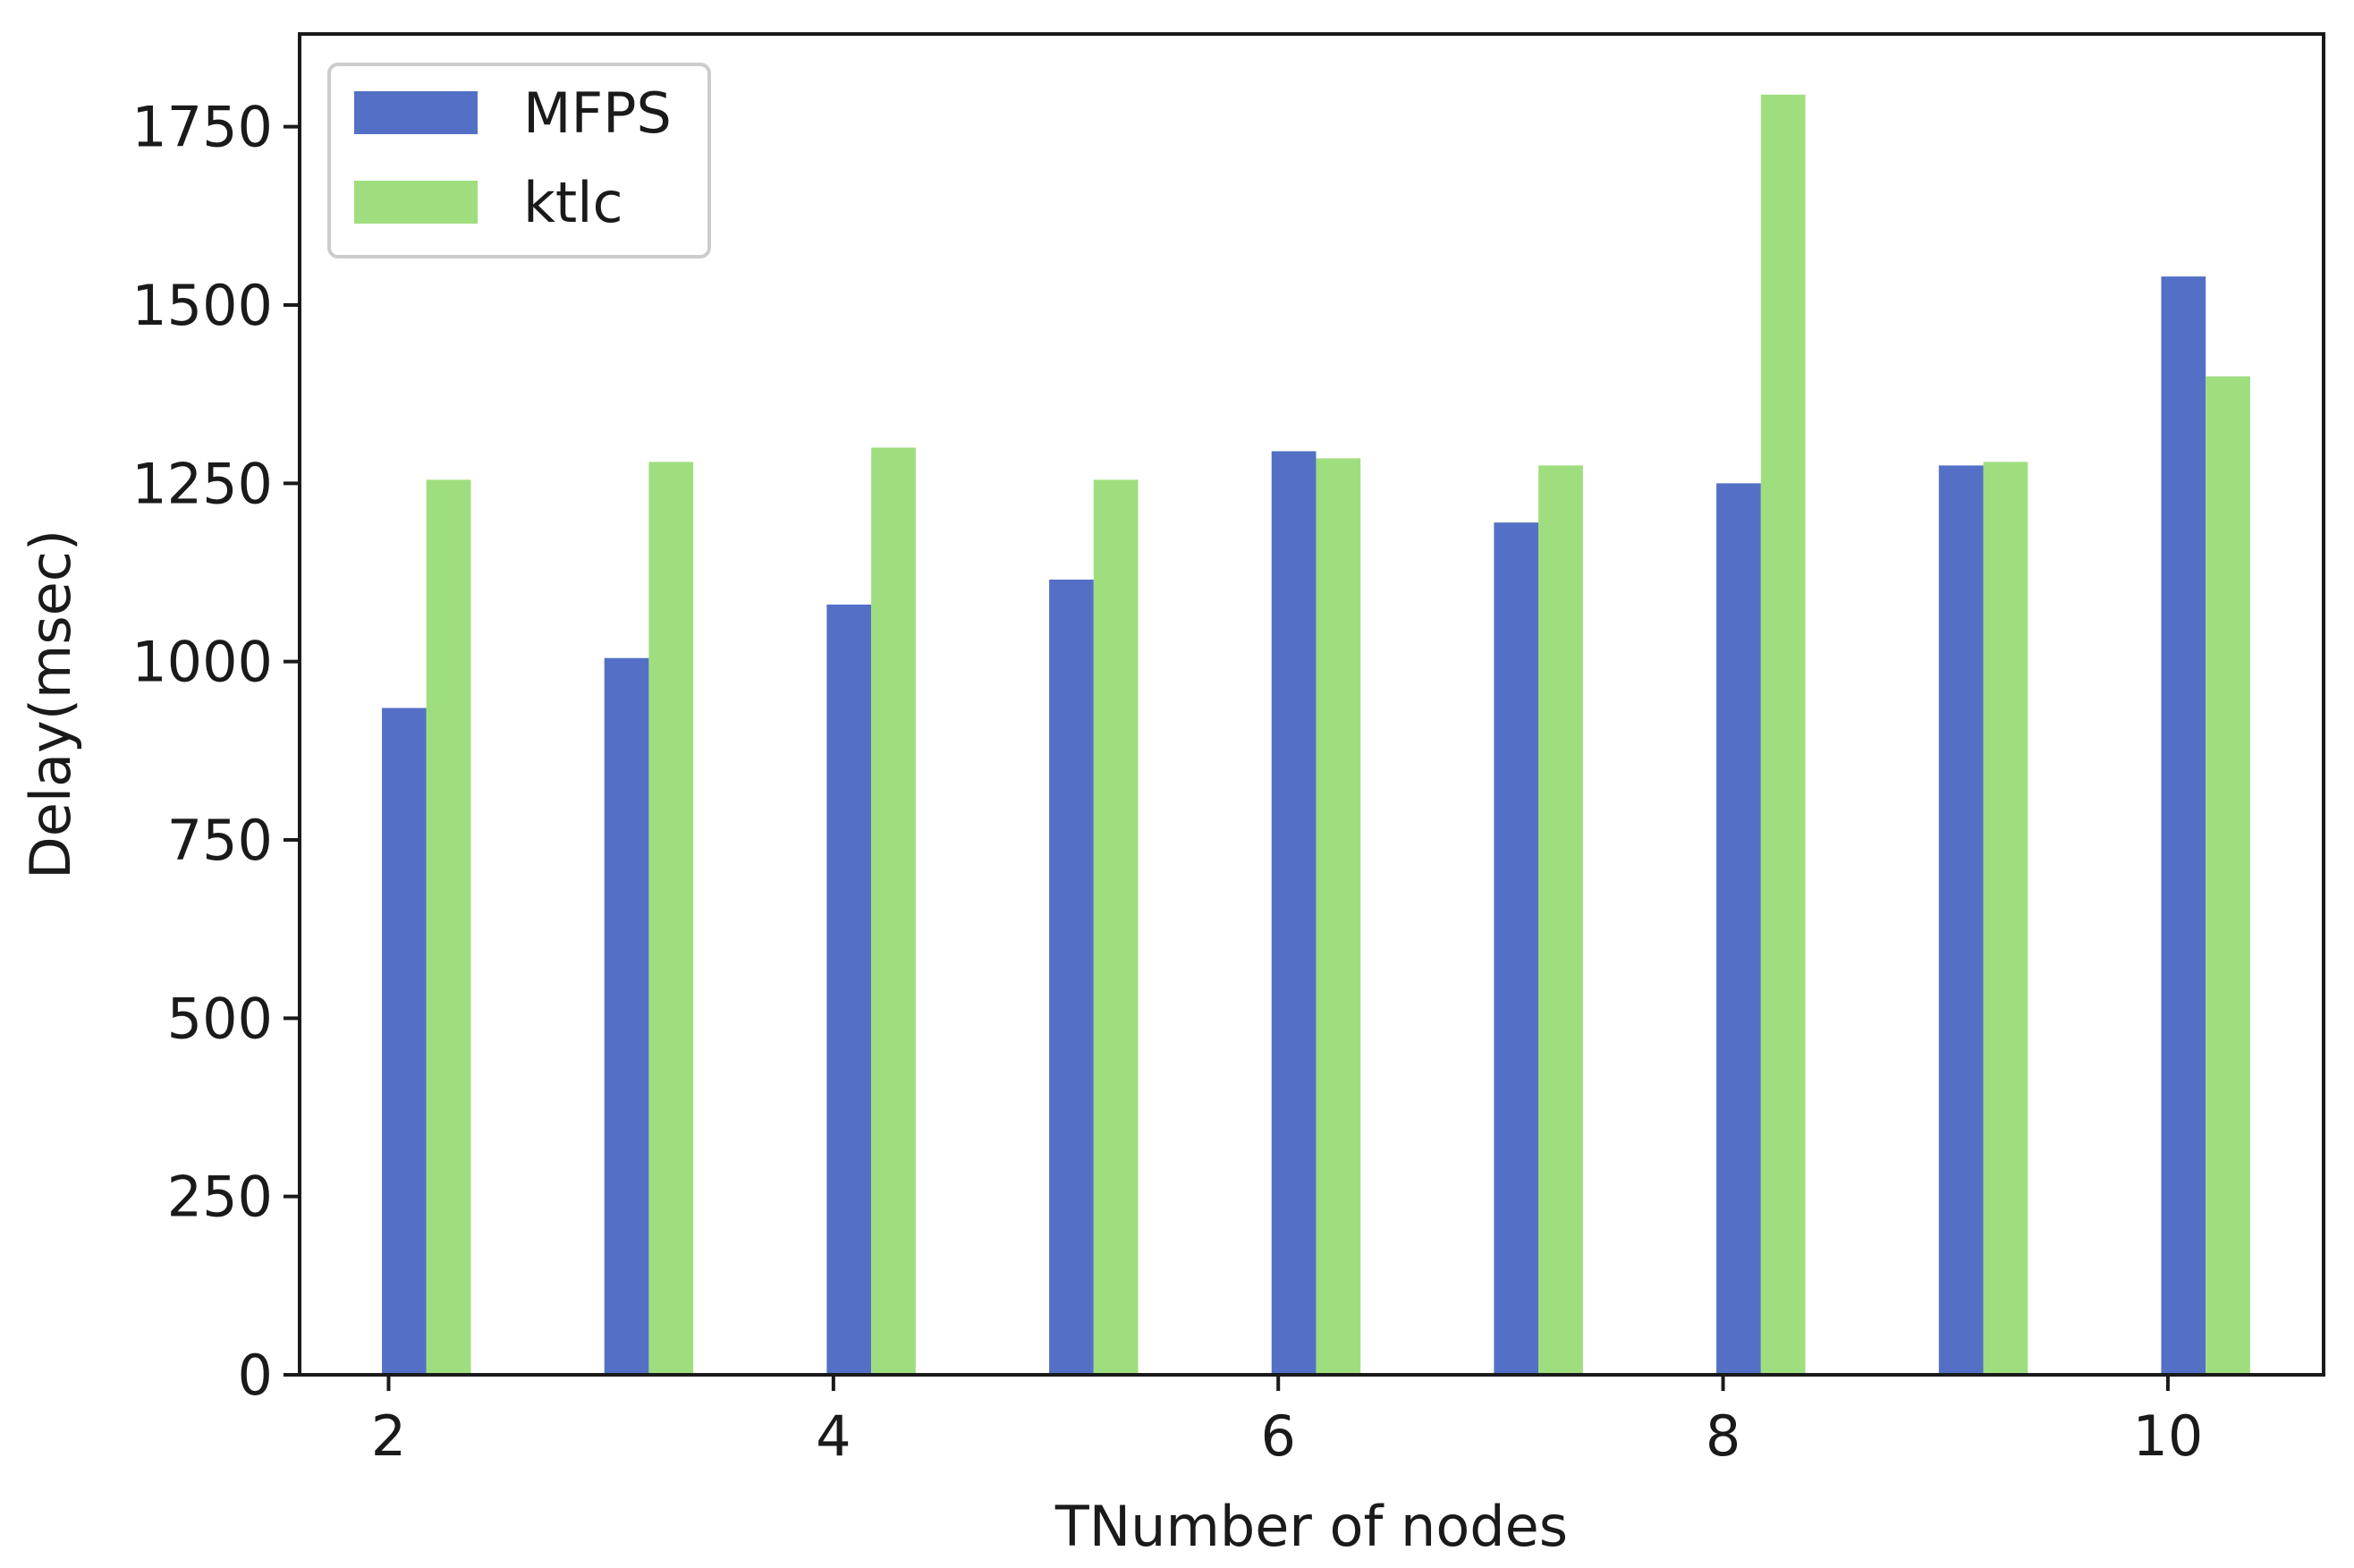  Describe the element at coordinates (220, 1019) in the screenshot. I see `y-tick-label: 500` at that location.